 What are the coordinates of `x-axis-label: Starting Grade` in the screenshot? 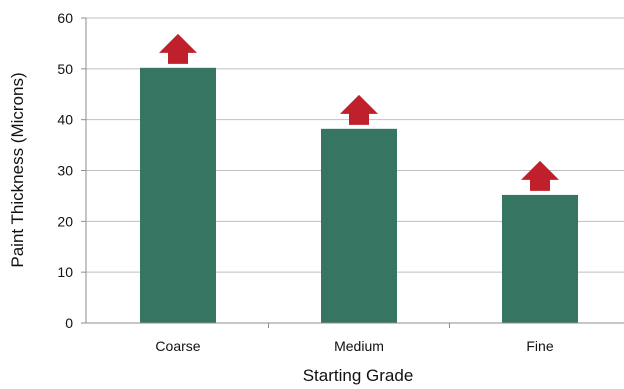 It's located at (358, 375).